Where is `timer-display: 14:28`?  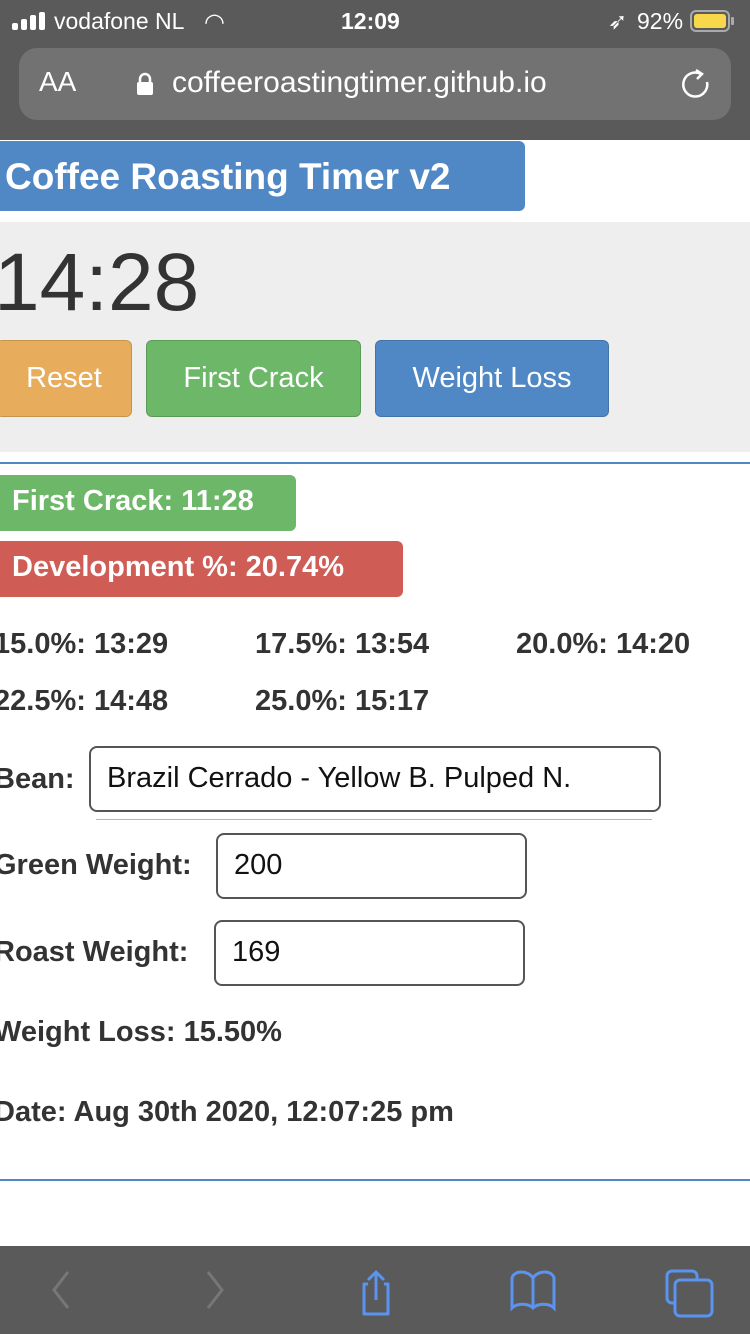 timer-display: 14:28 is located at coordinates (100, 282).